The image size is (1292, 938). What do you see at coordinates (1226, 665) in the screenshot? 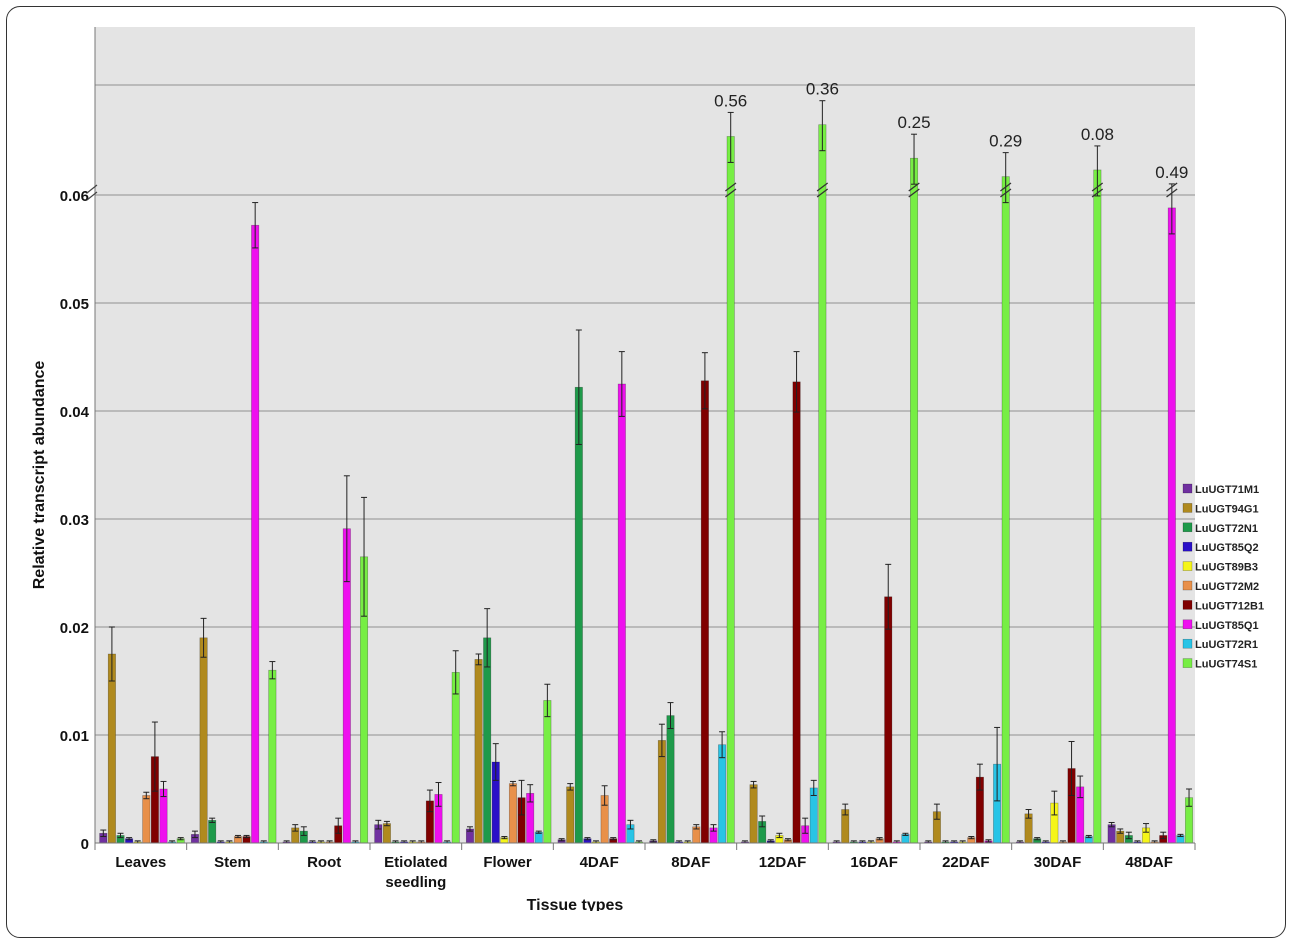
I see `legend-label: LuUGT74S1` at bounding box center [1226, 665].